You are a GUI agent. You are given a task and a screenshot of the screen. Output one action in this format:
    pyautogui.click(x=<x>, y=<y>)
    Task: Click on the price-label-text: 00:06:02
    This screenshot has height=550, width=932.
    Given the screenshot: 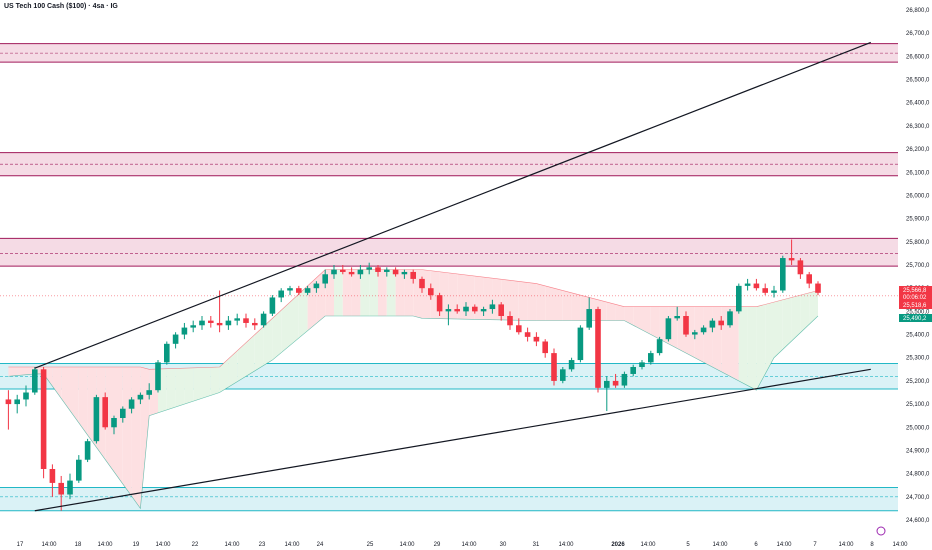 What is the action you would take?
    pyautogui.click(x=915, y=298)
    